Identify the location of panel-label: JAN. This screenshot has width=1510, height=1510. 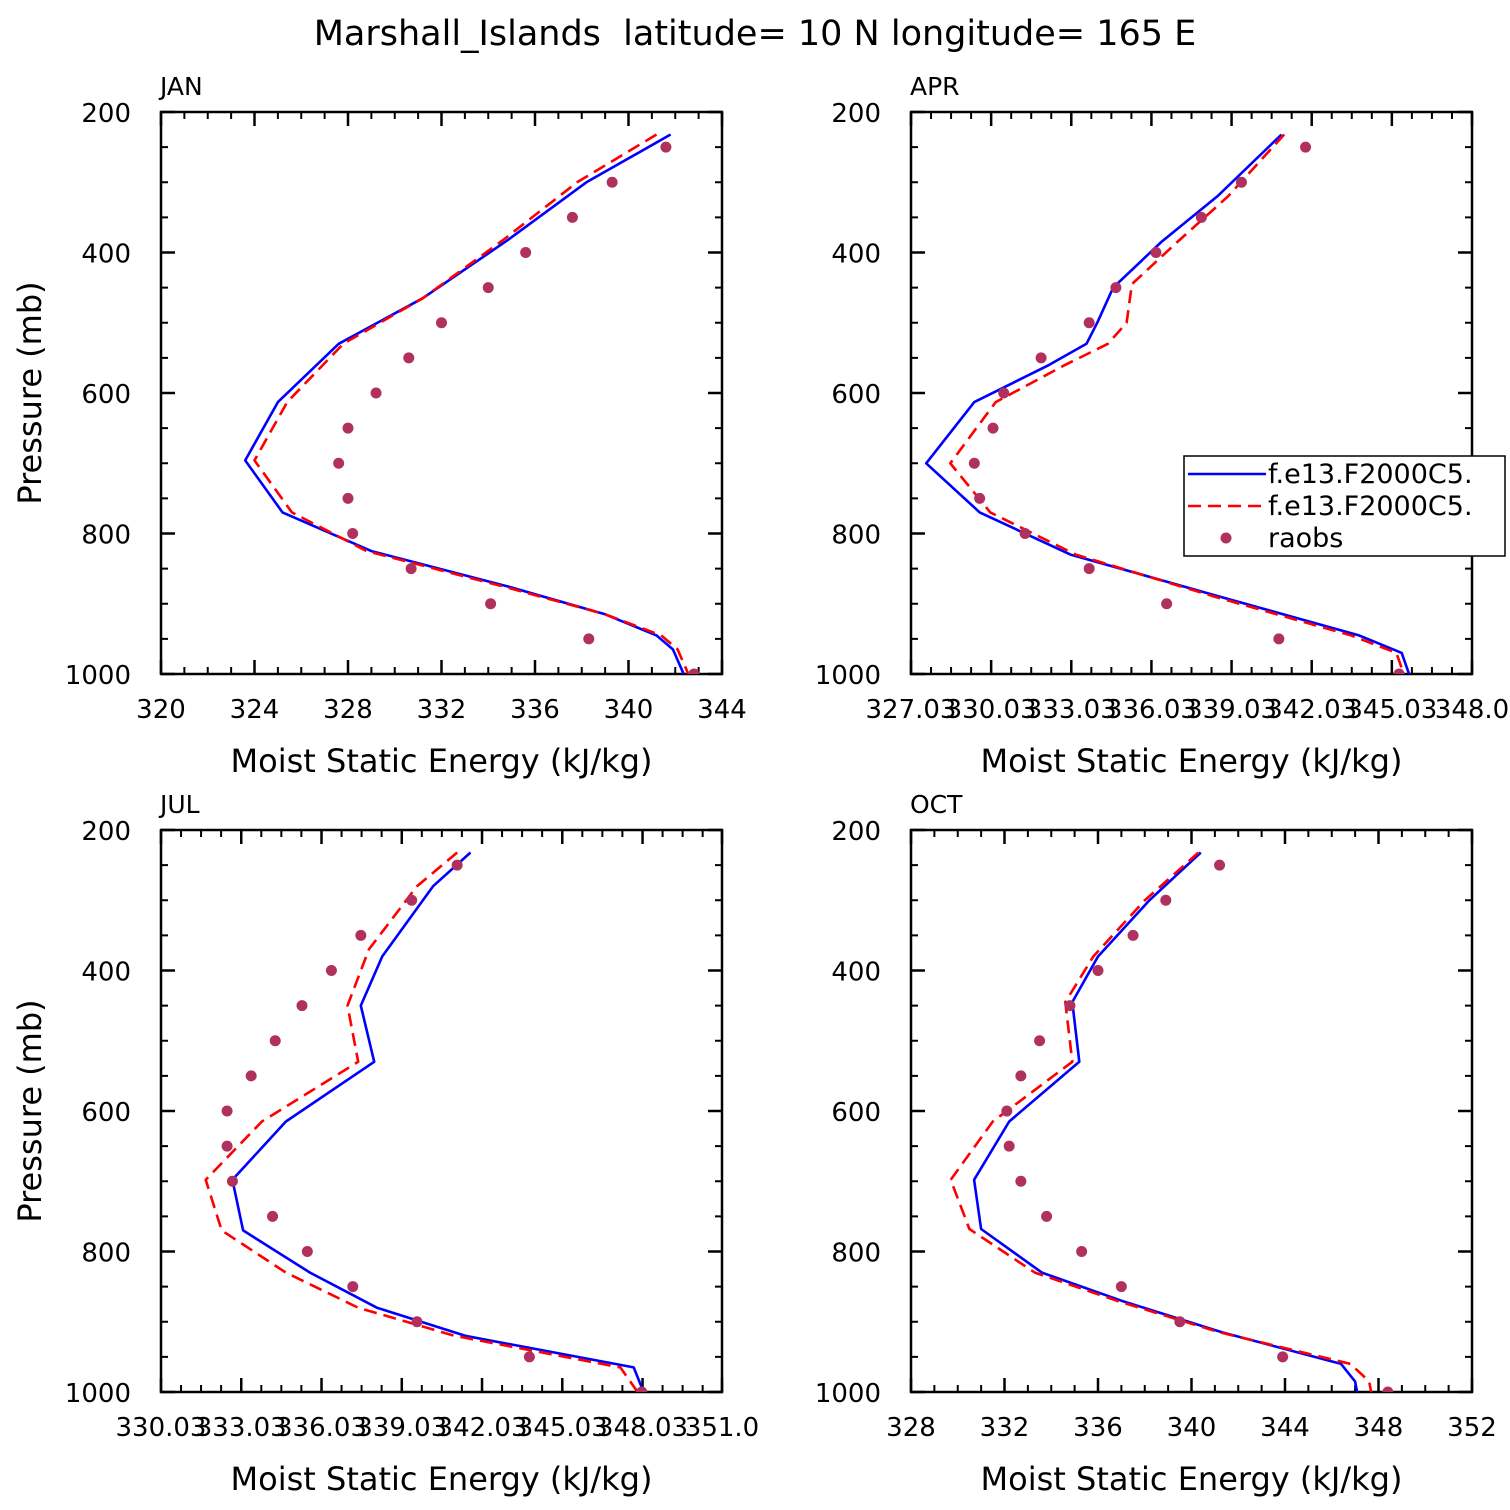
(180, 86).